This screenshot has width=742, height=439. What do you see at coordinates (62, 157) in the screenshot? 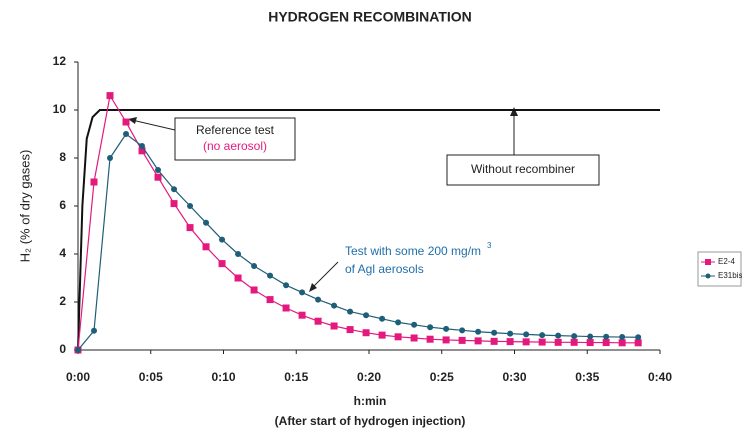
I see `y-tick-label: 8` at bounding box center [62, 157].